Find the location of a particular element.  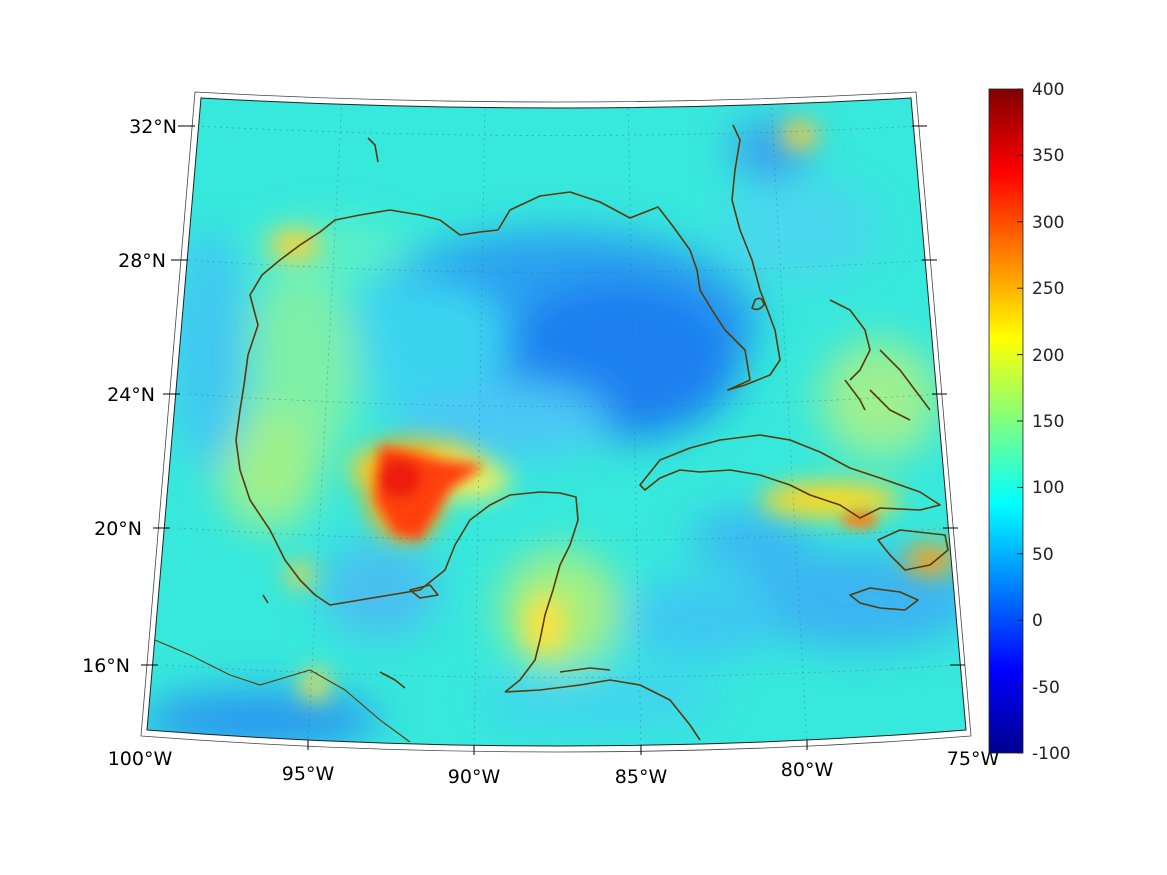

coastline-jamaica is located at coordinates (884, 599).